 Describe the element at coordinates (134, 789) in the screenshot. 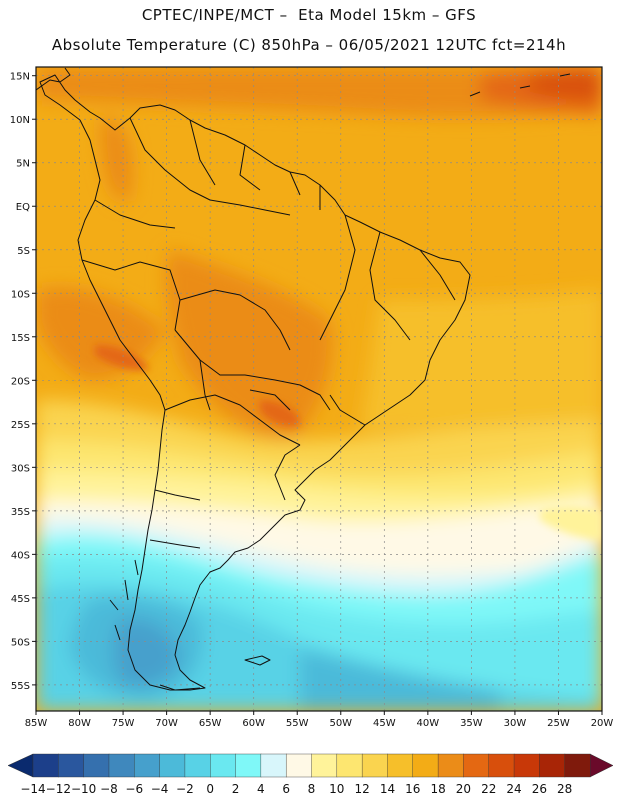

I see `colorbar-tick-label: −6` at that location.